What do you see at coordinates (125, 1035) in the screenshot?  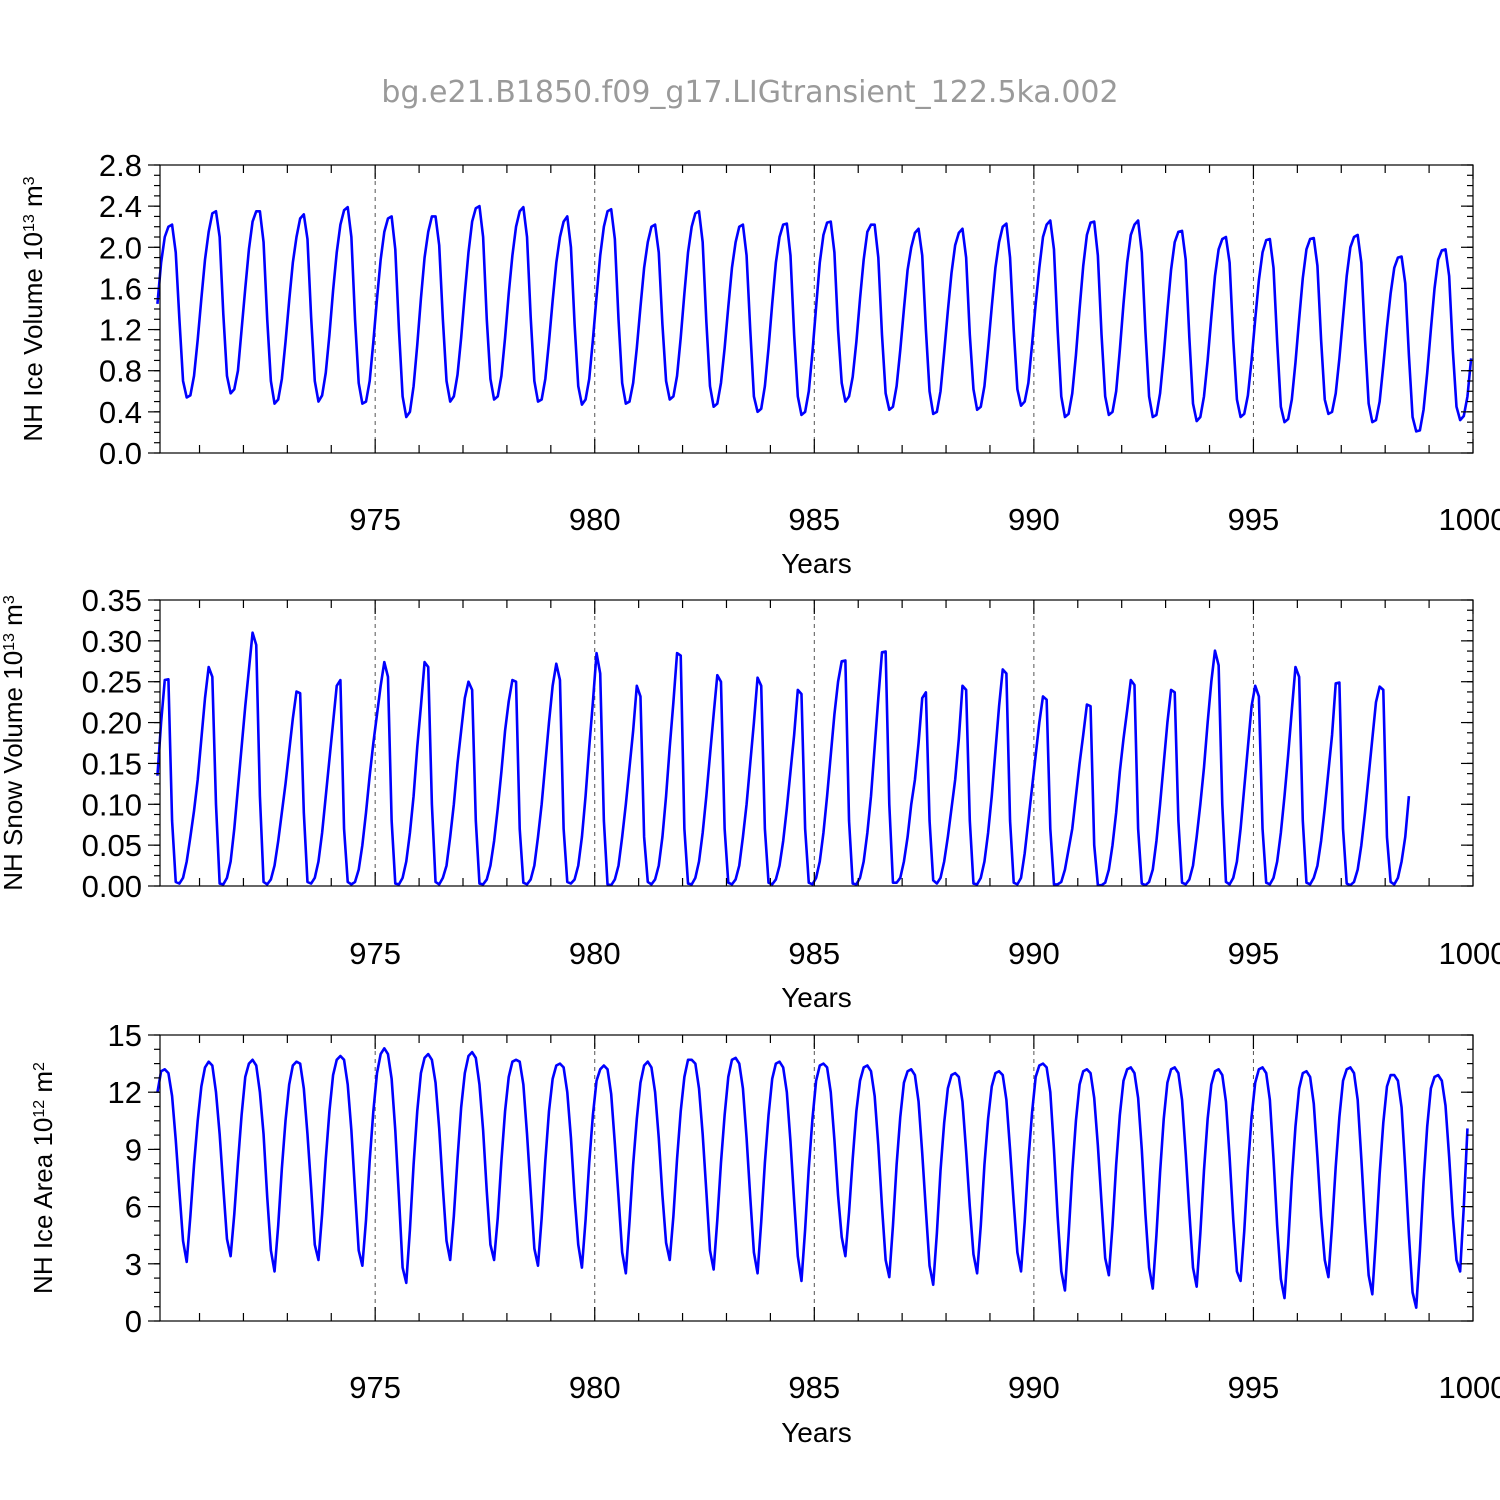 I see `y-tick-label: 15` at bounding box center [125, 1035].